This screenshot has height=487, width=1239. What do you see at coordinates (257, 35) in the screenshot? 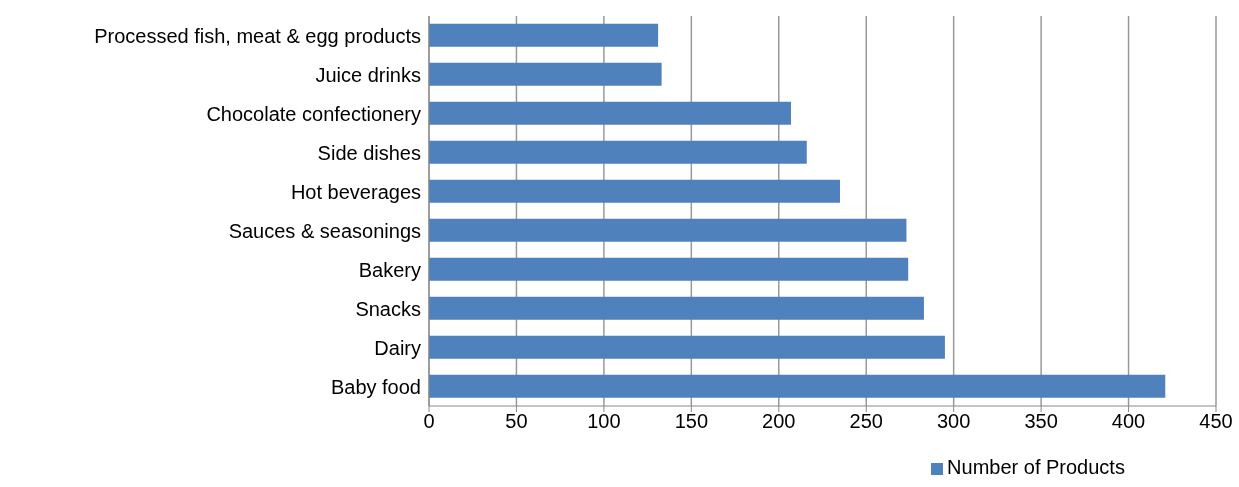
I see `y-tick-label: Processed fish, meat & egg products` at bounding box center [257, 35].